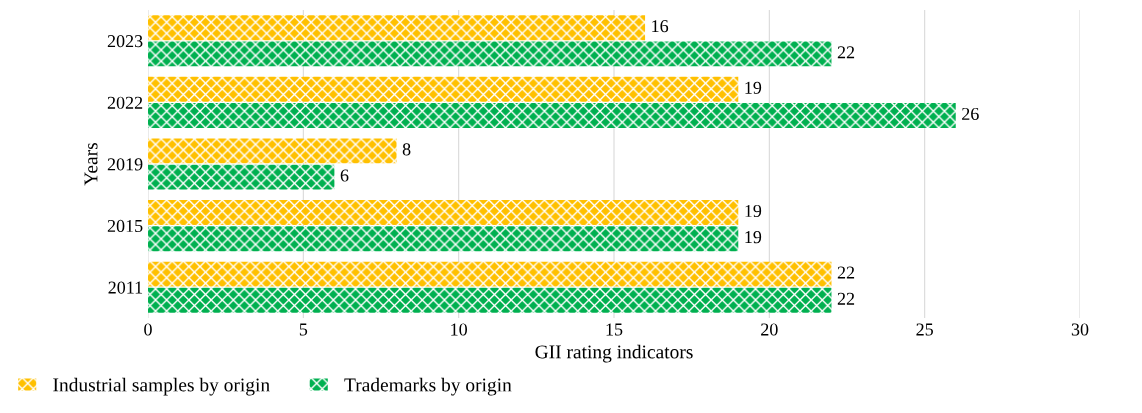 The width and height of the screenshot is (1142, 413). Describe the element at coordinates (148, 329) in the screenshot. I see `x-tick-label: 0` at that location.